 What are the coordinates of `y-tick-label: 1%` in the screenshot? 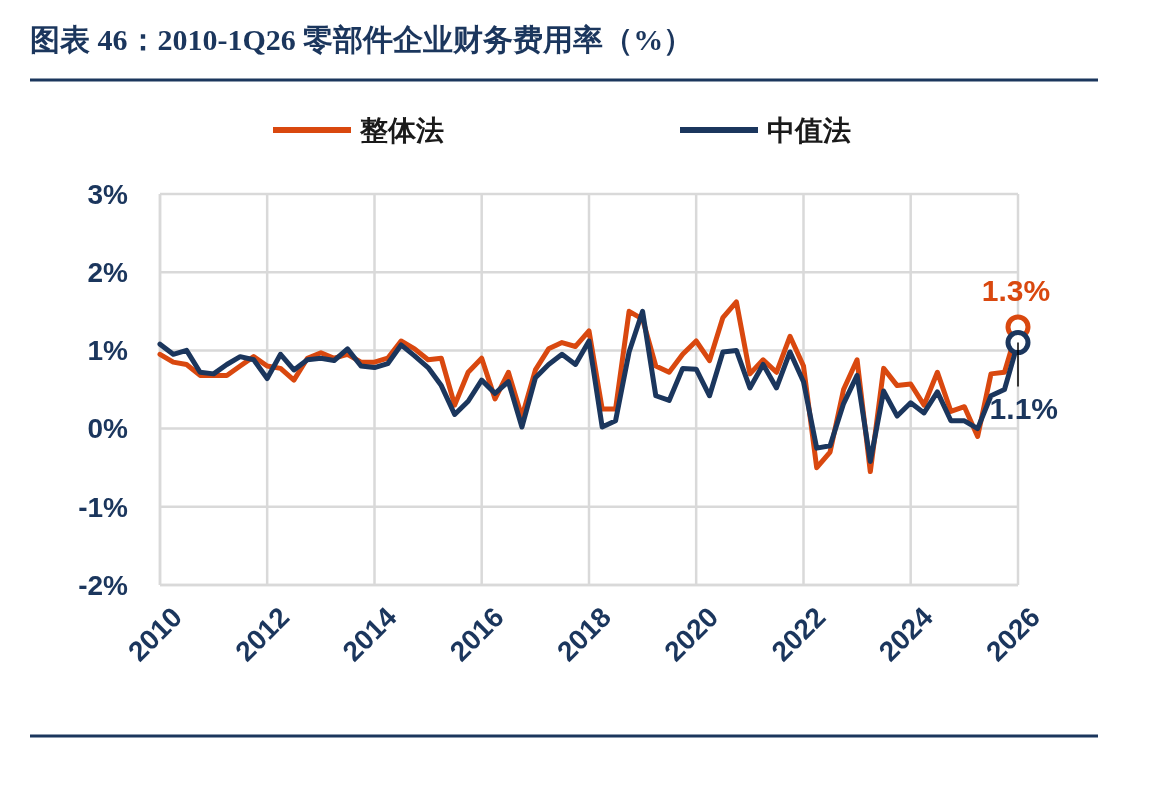 It's located at (108, 351).